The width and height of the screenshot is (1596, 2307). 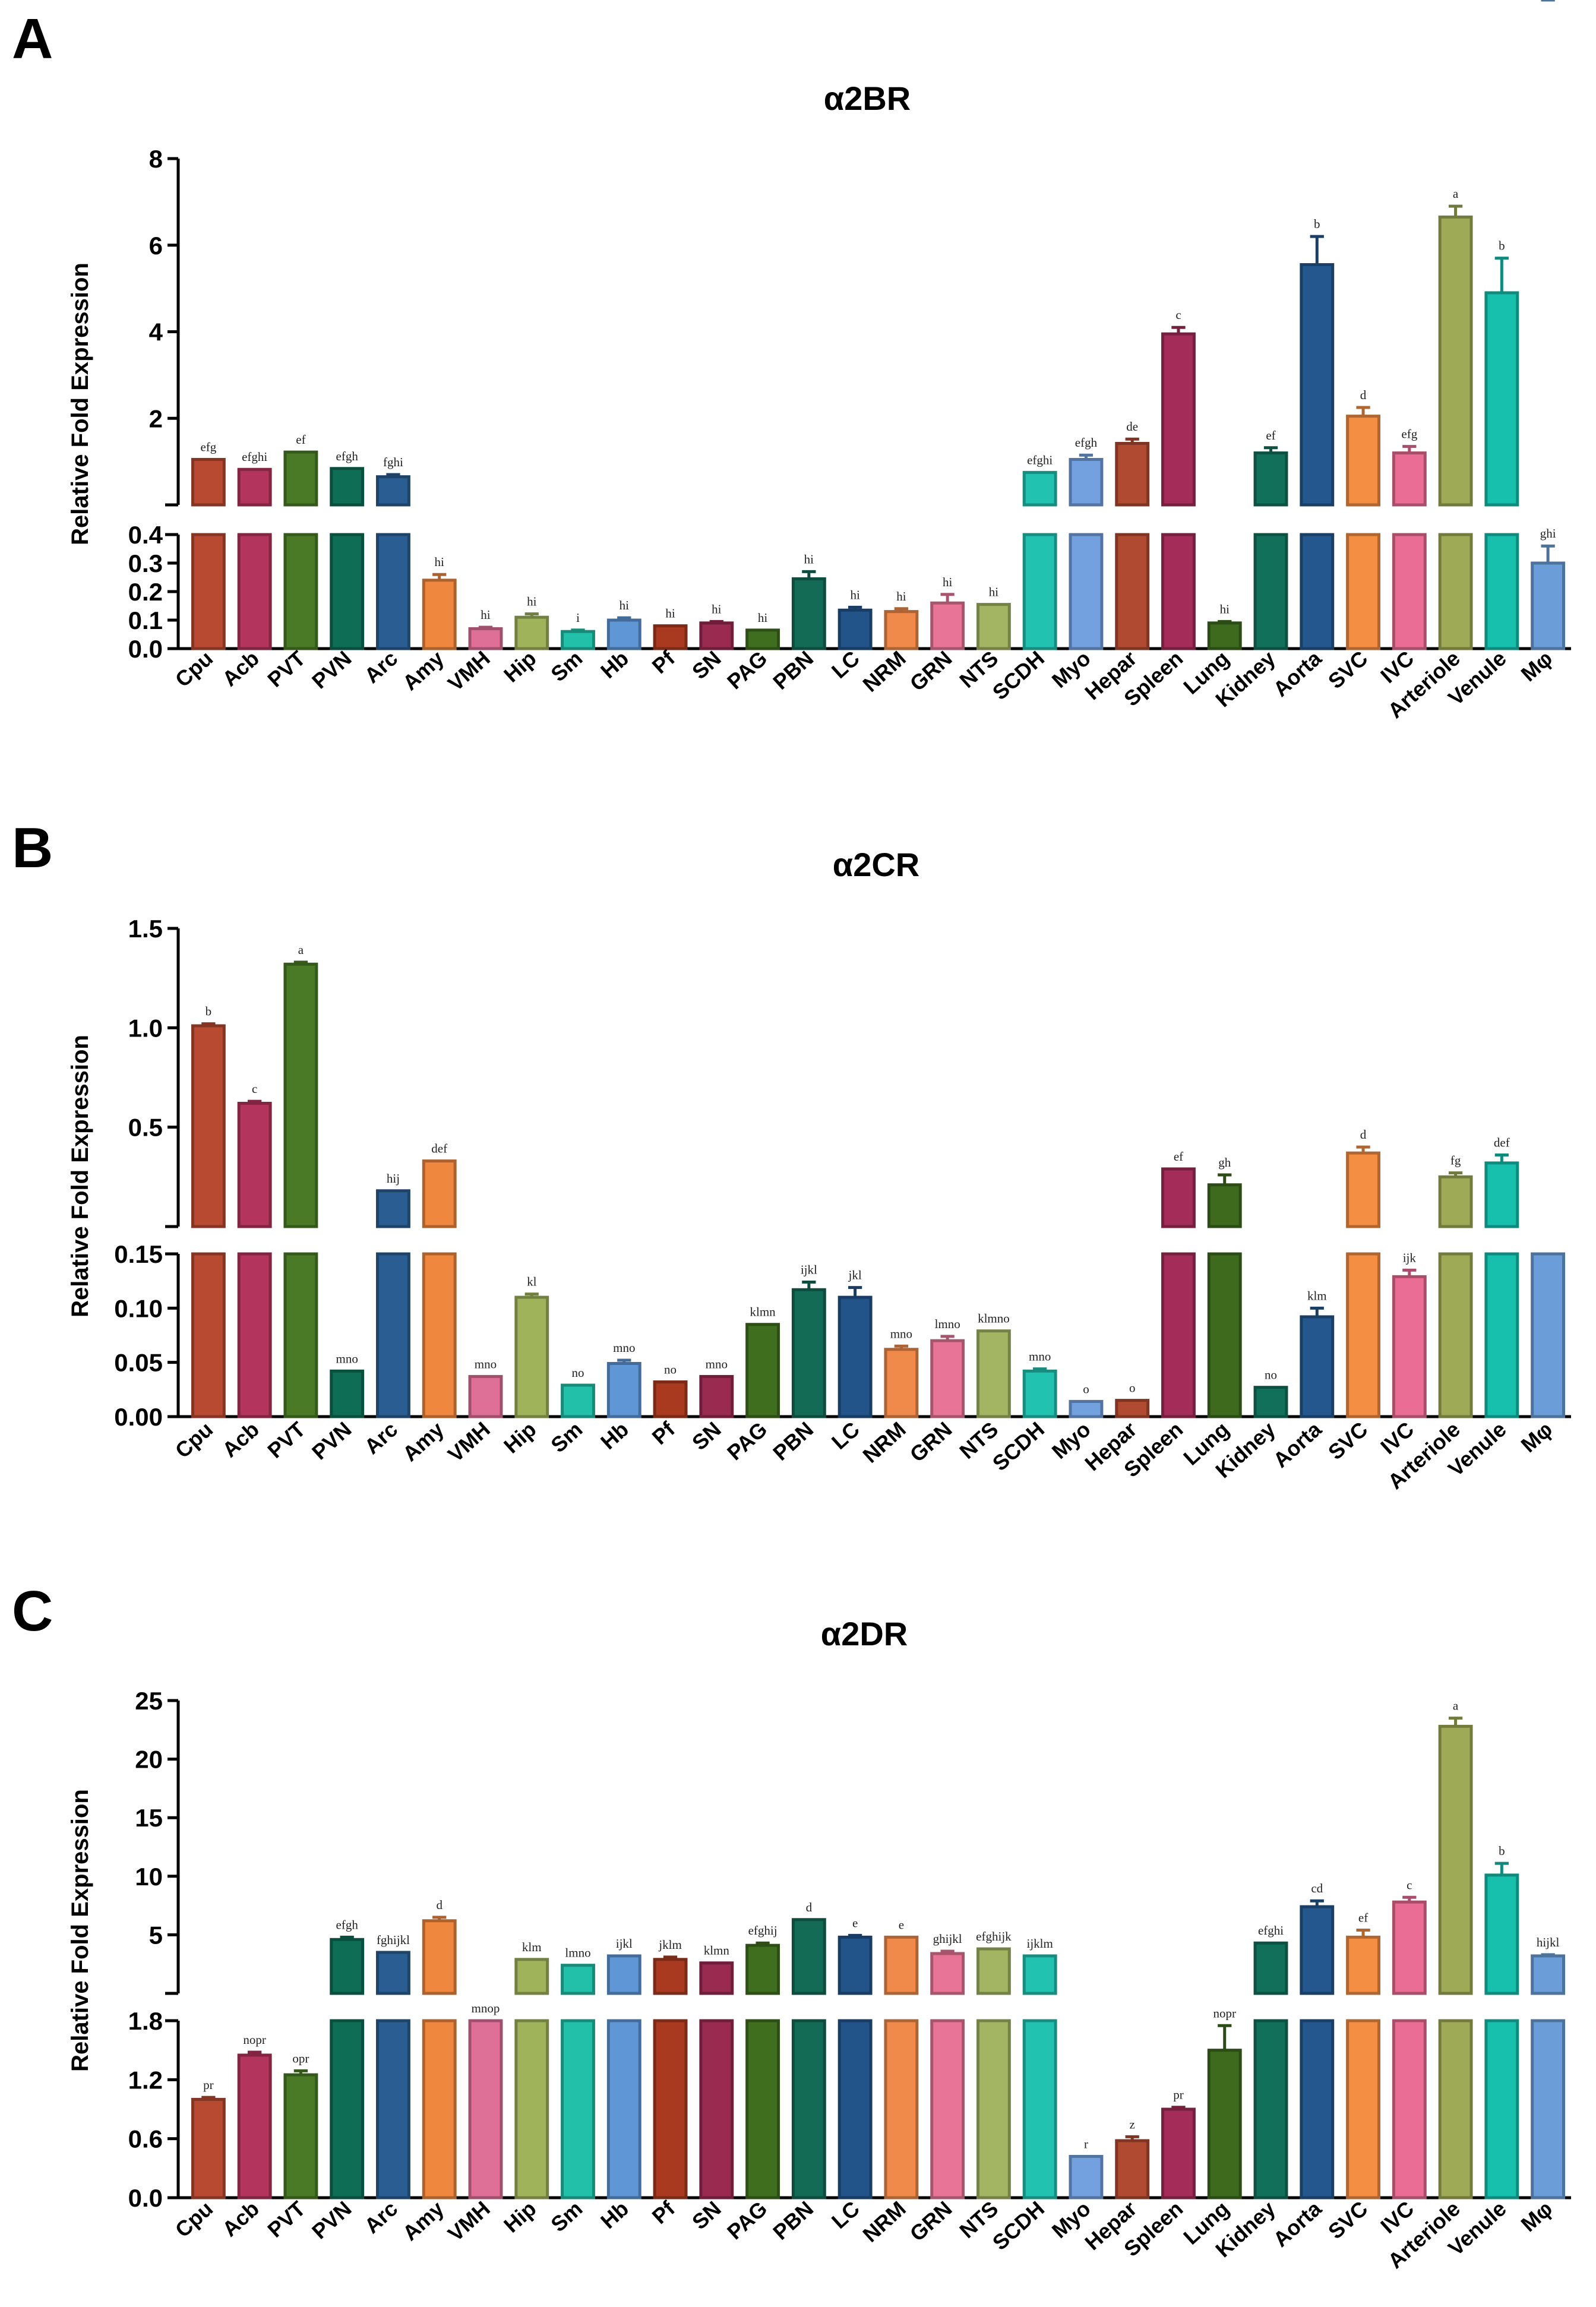 I want to click on x-tick-label: Hb, so click(x=614, y=2214).